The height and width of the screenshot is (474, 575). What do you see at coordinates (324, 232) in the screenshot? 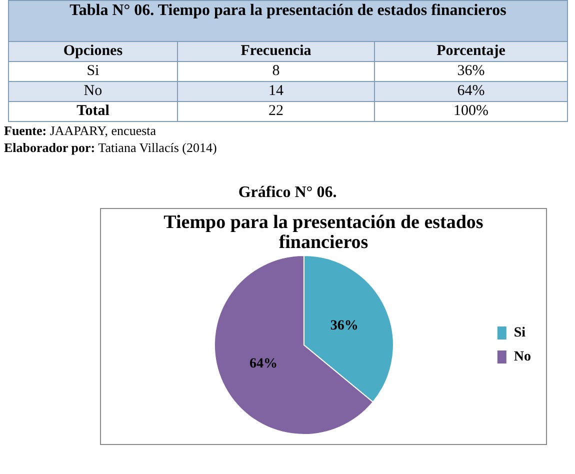
I see `chart-subtitle: Tiempo para la presentación de estados financieros` at bounding box center [324, 232].